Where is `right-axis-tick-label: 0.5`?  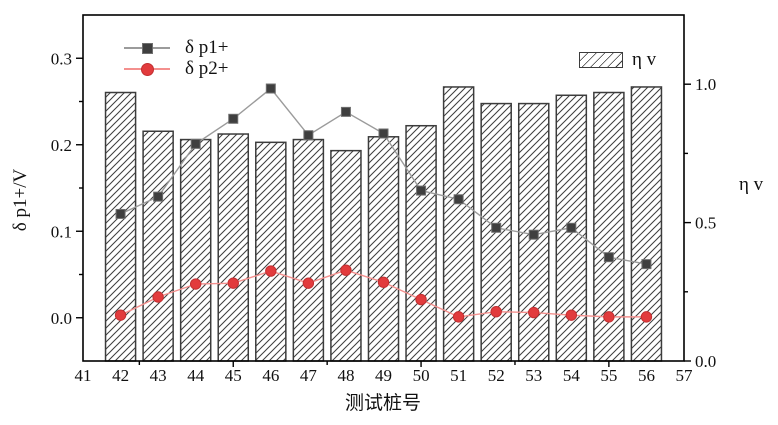
right-axis-tick-label: 0.5 is located at coordinates (705, 223).